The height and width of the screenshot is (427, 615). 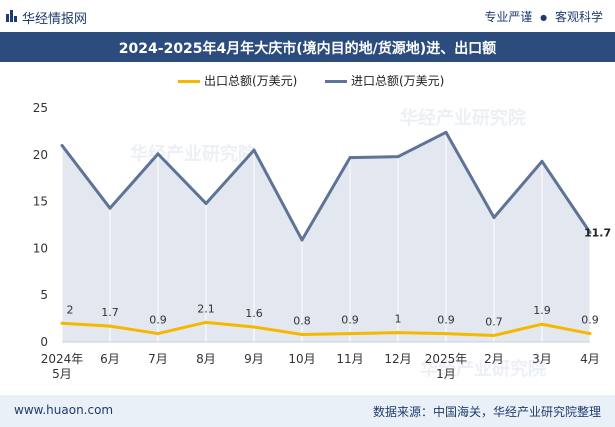 I want to click on footer-website: www.huaon.com, so click(x=64, y=410).